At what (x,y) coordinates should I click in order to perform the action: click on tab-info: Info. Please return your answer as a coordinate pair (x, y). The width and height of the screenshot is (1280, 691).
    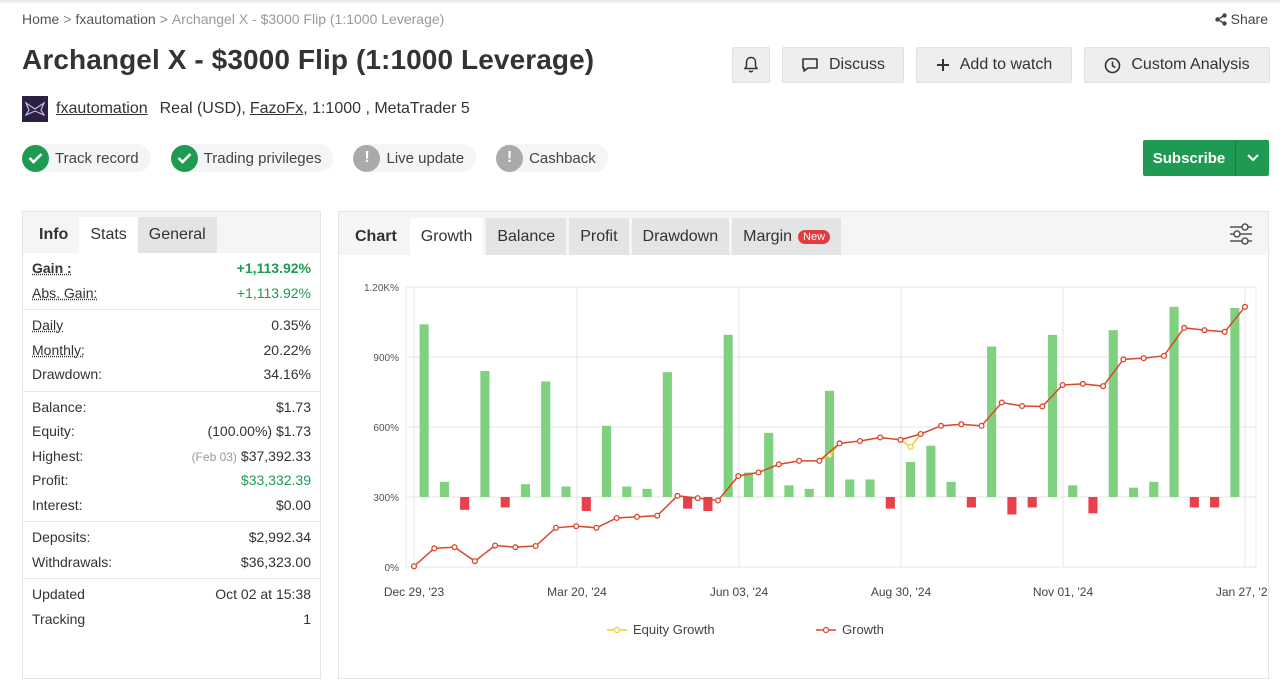
    Looking at the image, I should click on (54, 234).